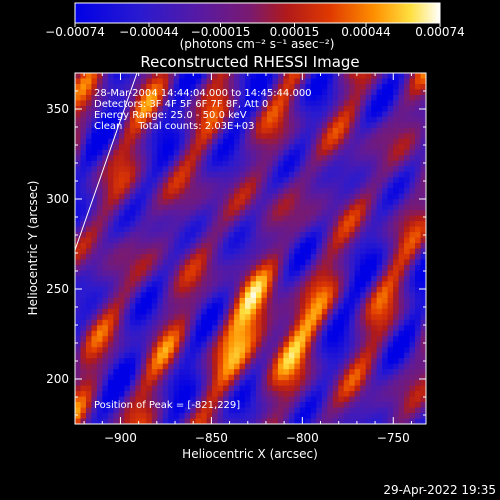  I want to click on x-axis-label: Heliocentric X (arcsec), so click(250, 454).